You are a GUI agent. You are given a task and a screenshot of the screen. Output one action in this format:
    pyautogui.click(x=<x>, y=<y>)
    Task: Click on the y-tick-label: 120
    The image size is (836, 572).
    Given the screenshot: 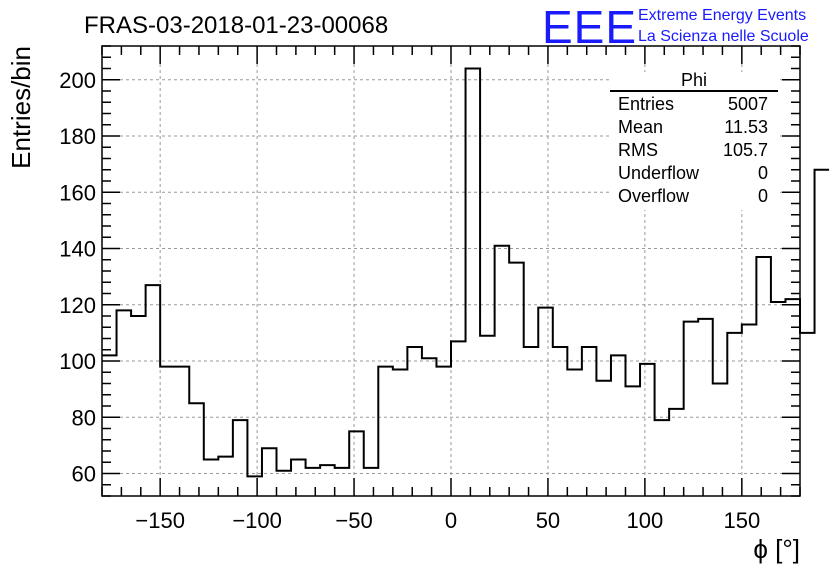 What is the action you would take?
    pyautogui.click(x=77, y=305)
    